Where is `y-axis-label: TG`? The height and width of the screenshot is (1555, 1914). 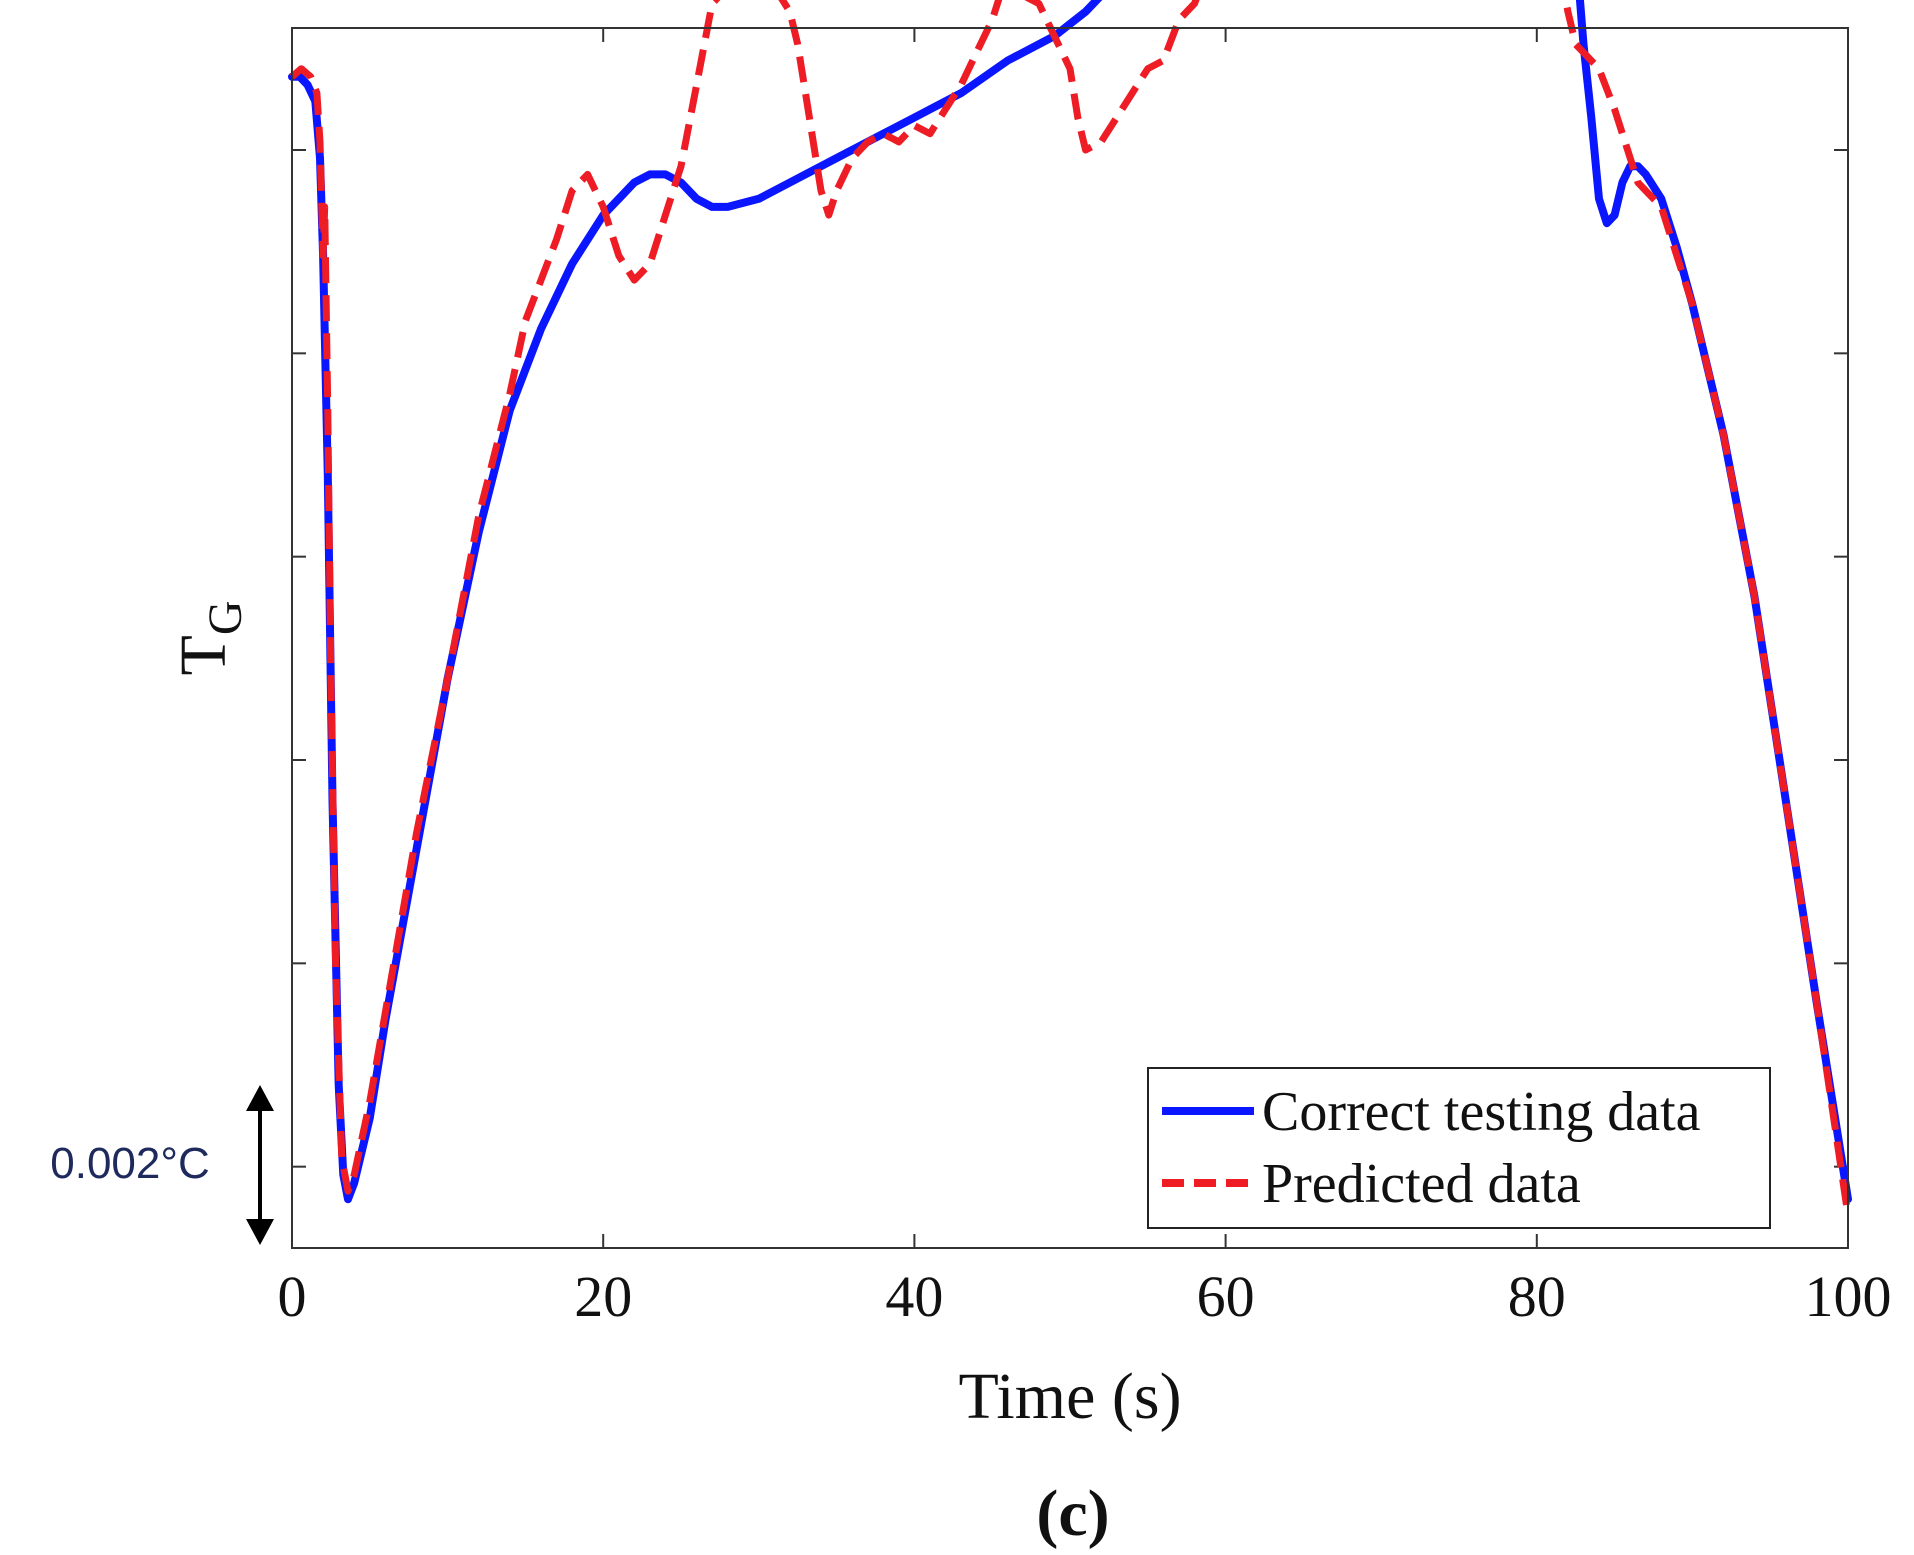 y-axis-label: TG is located at coordinates (209, 638).